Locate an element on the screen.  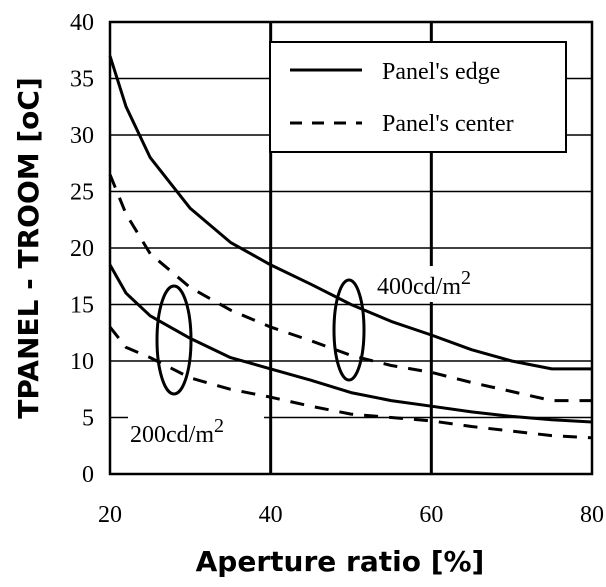
y-axis-label: TPANEL - TROOM [oC] is located at coordinates (28, 248).